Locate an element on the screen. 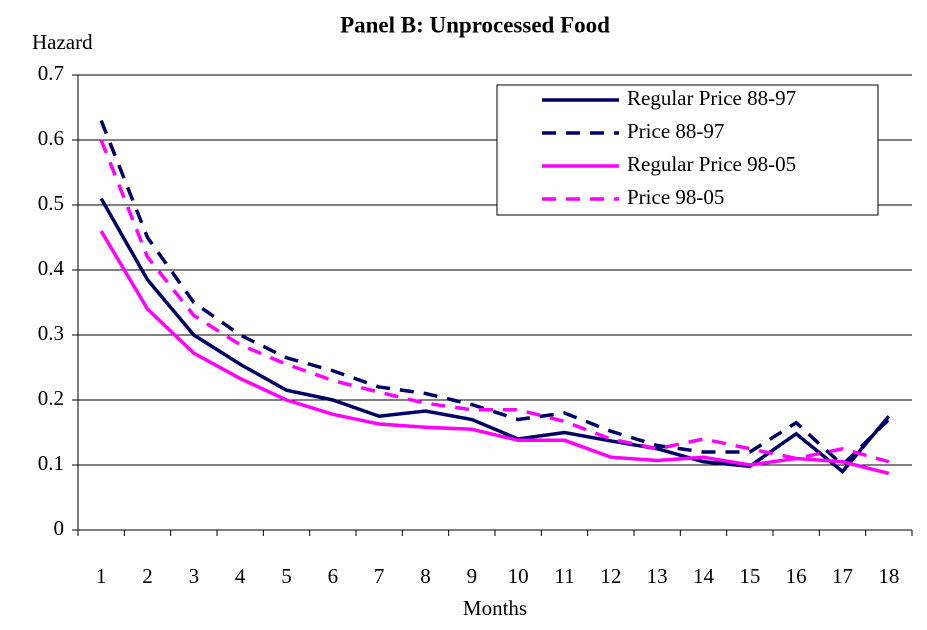 This screenshot has height=630, width=927. x-tick-label: 6 is located at coordinates (333, 576).